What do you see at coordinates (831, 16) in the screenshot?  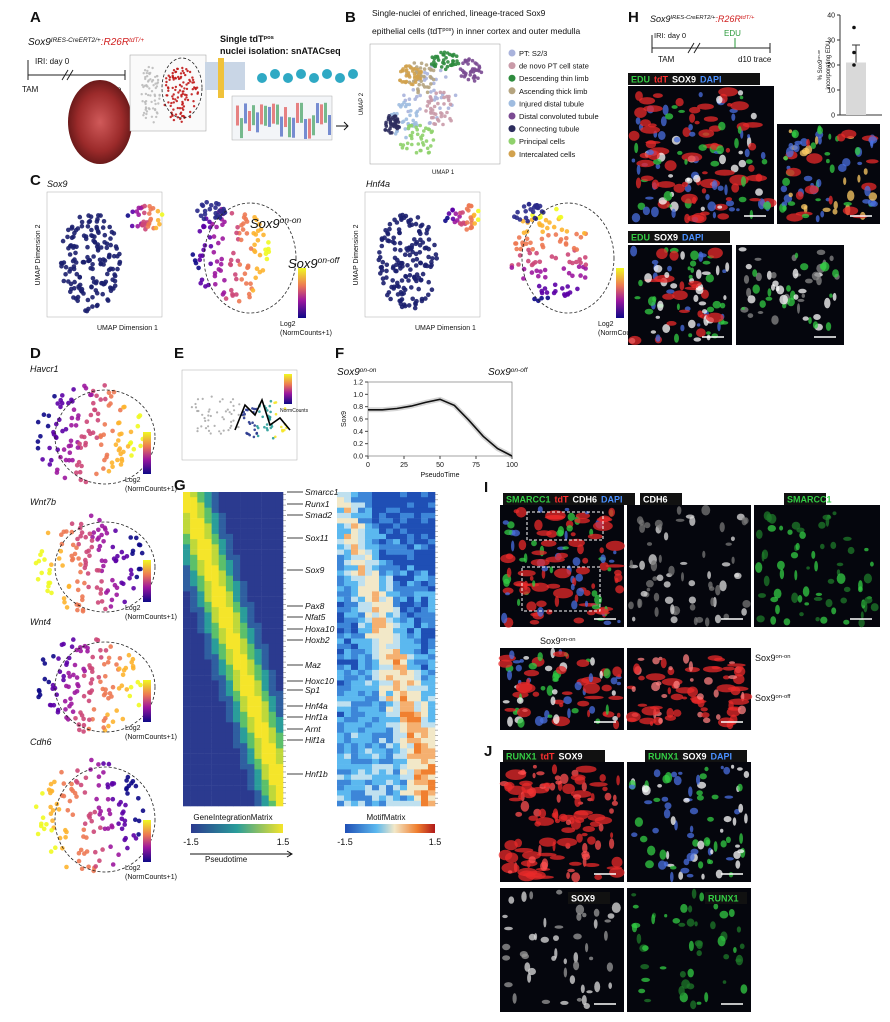 I see `y-tick-label: 40` at bounding box center [831, 16].